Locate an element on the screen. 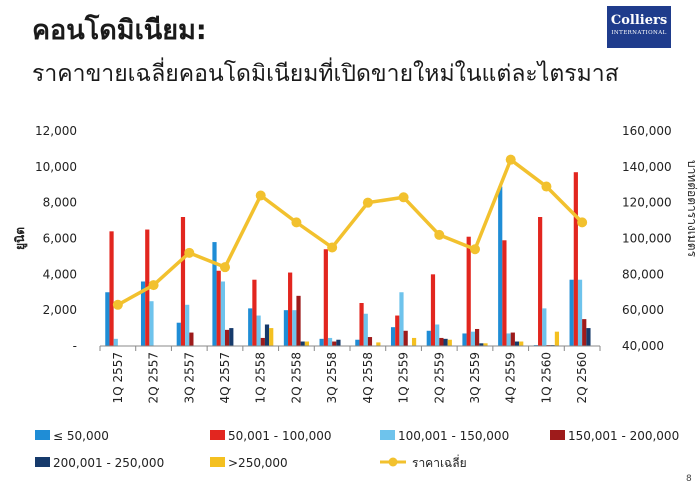  y-tick-label: 8,000 is located at coordinates (60, 203).